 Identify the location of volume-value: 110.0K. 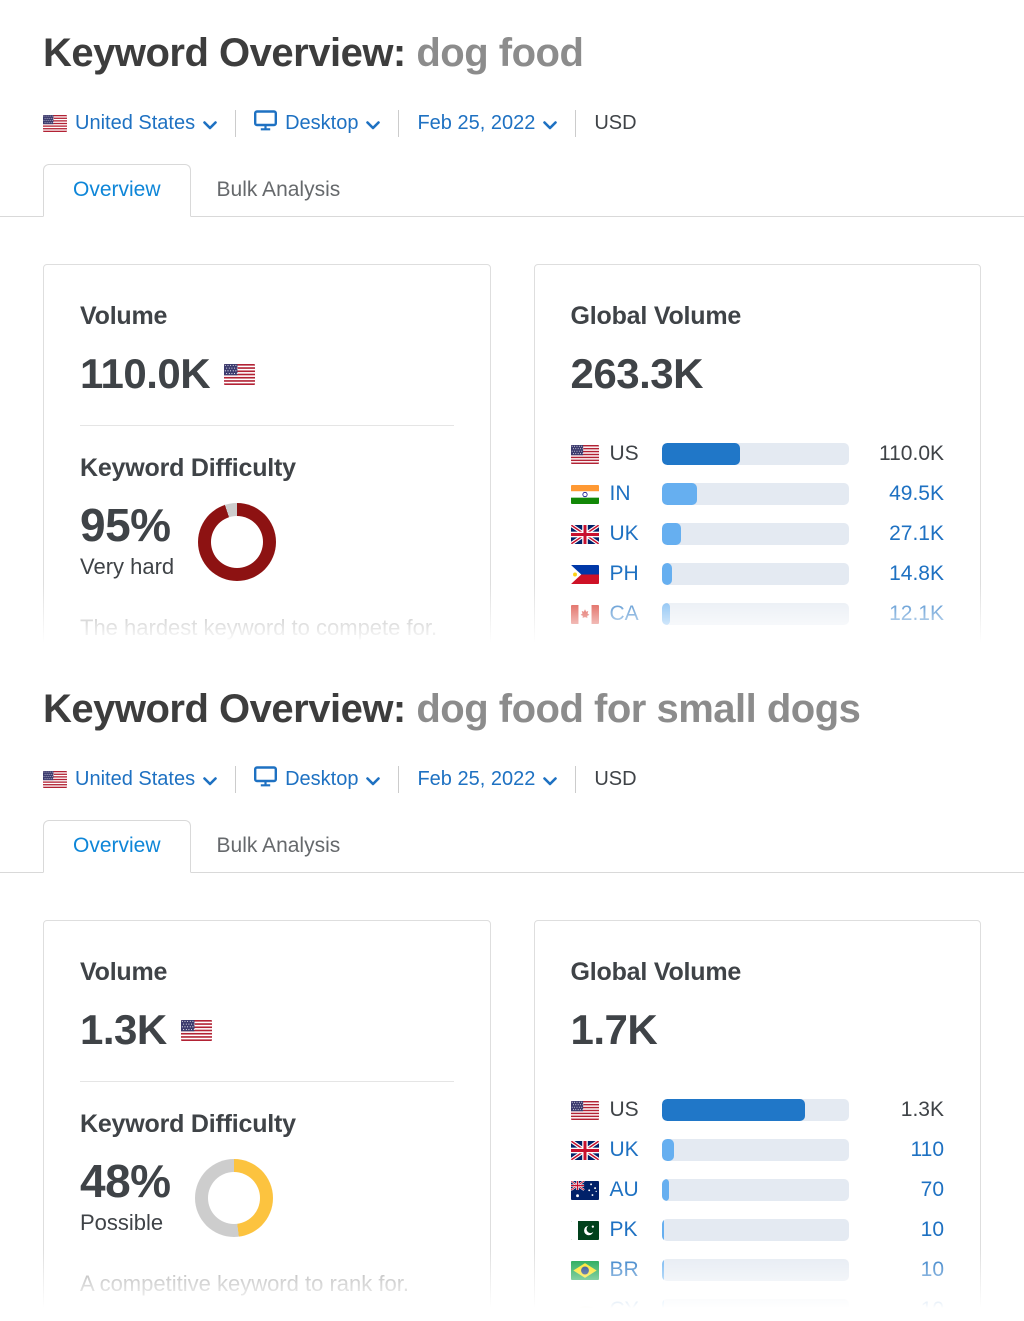
(145, 373).